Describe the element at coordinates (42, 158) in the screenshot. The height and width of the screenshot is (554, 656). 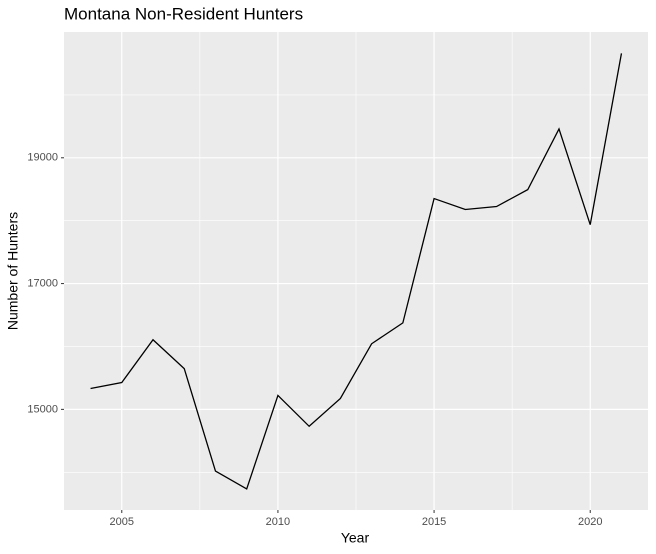
I see `y-tick-label: 19000` at that location.